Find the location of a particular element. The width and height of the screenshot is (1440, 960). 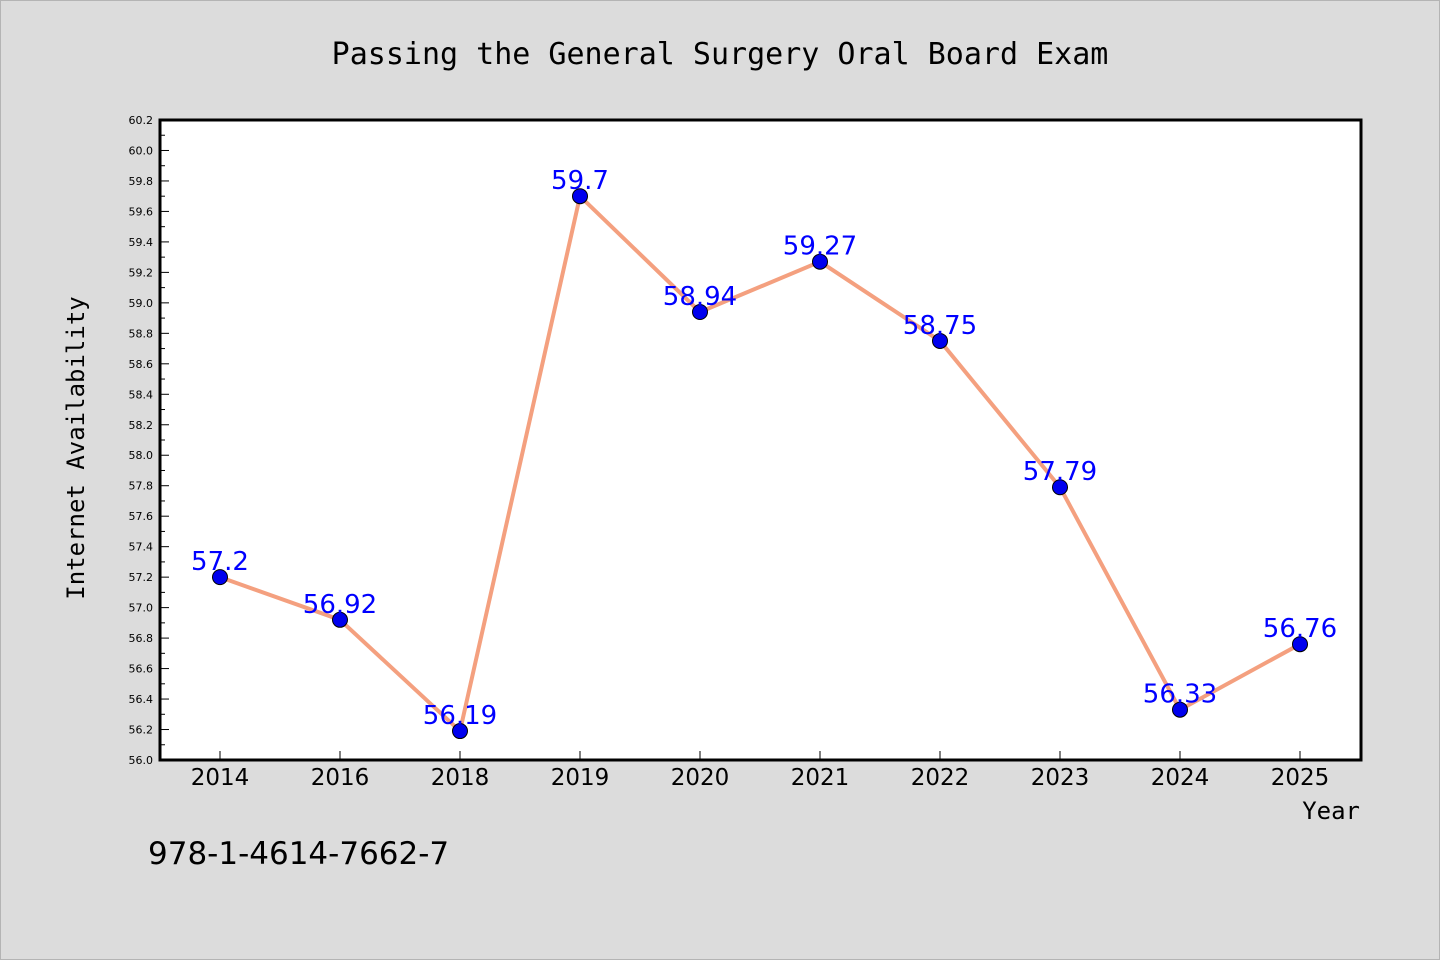

y-tick-label: 56.8 is located at coordinates (141, 638).